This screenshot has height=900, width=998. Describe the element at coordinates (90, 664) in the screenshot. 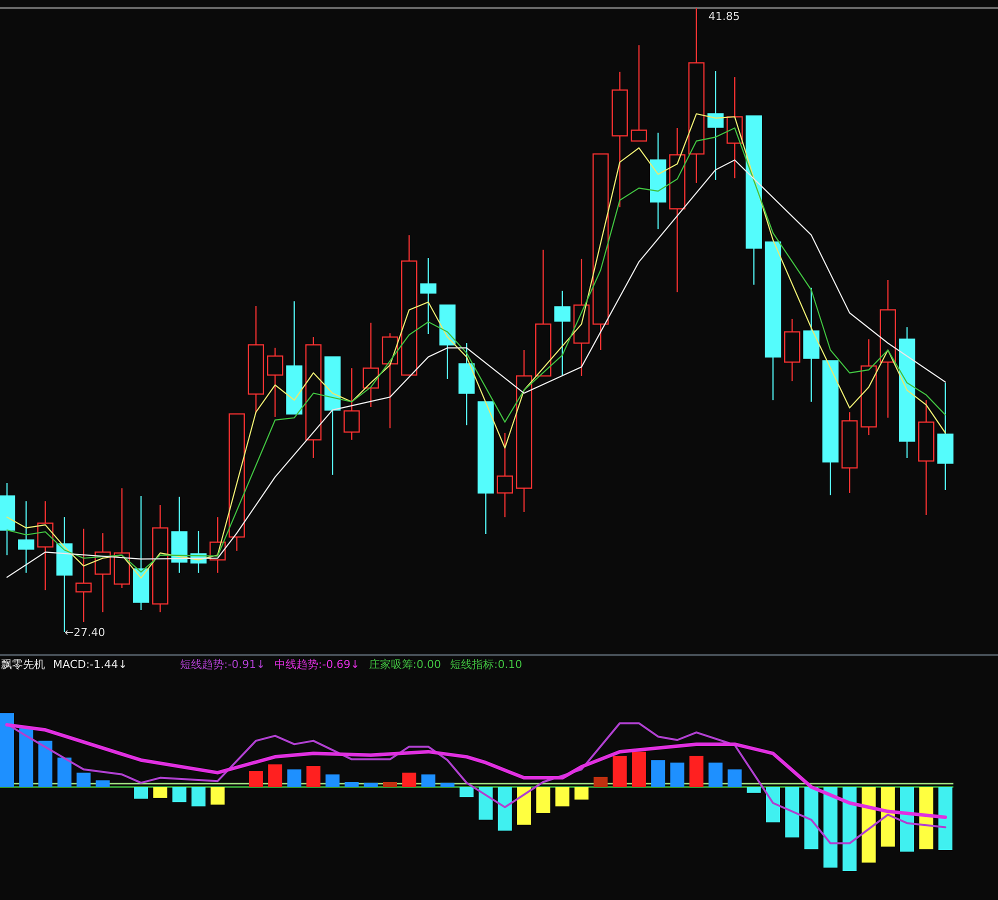

I see `chart-subtitle: MACD:-1.44↓` at that location.